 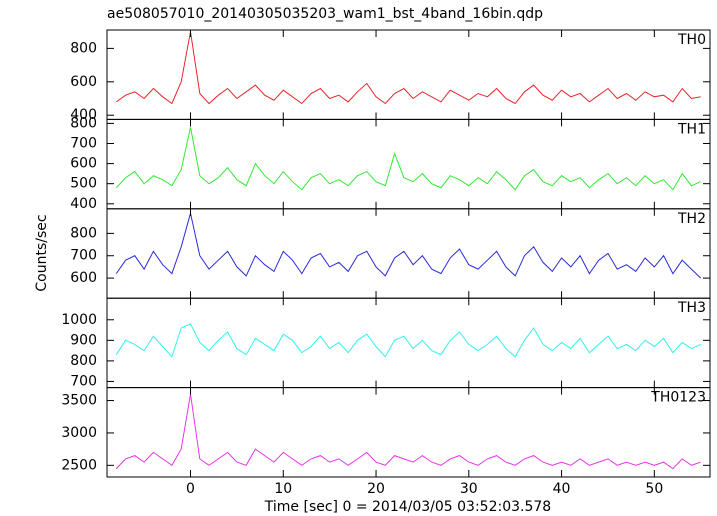 I want to click on panel-label: TH3, so click(x=691, y=308).